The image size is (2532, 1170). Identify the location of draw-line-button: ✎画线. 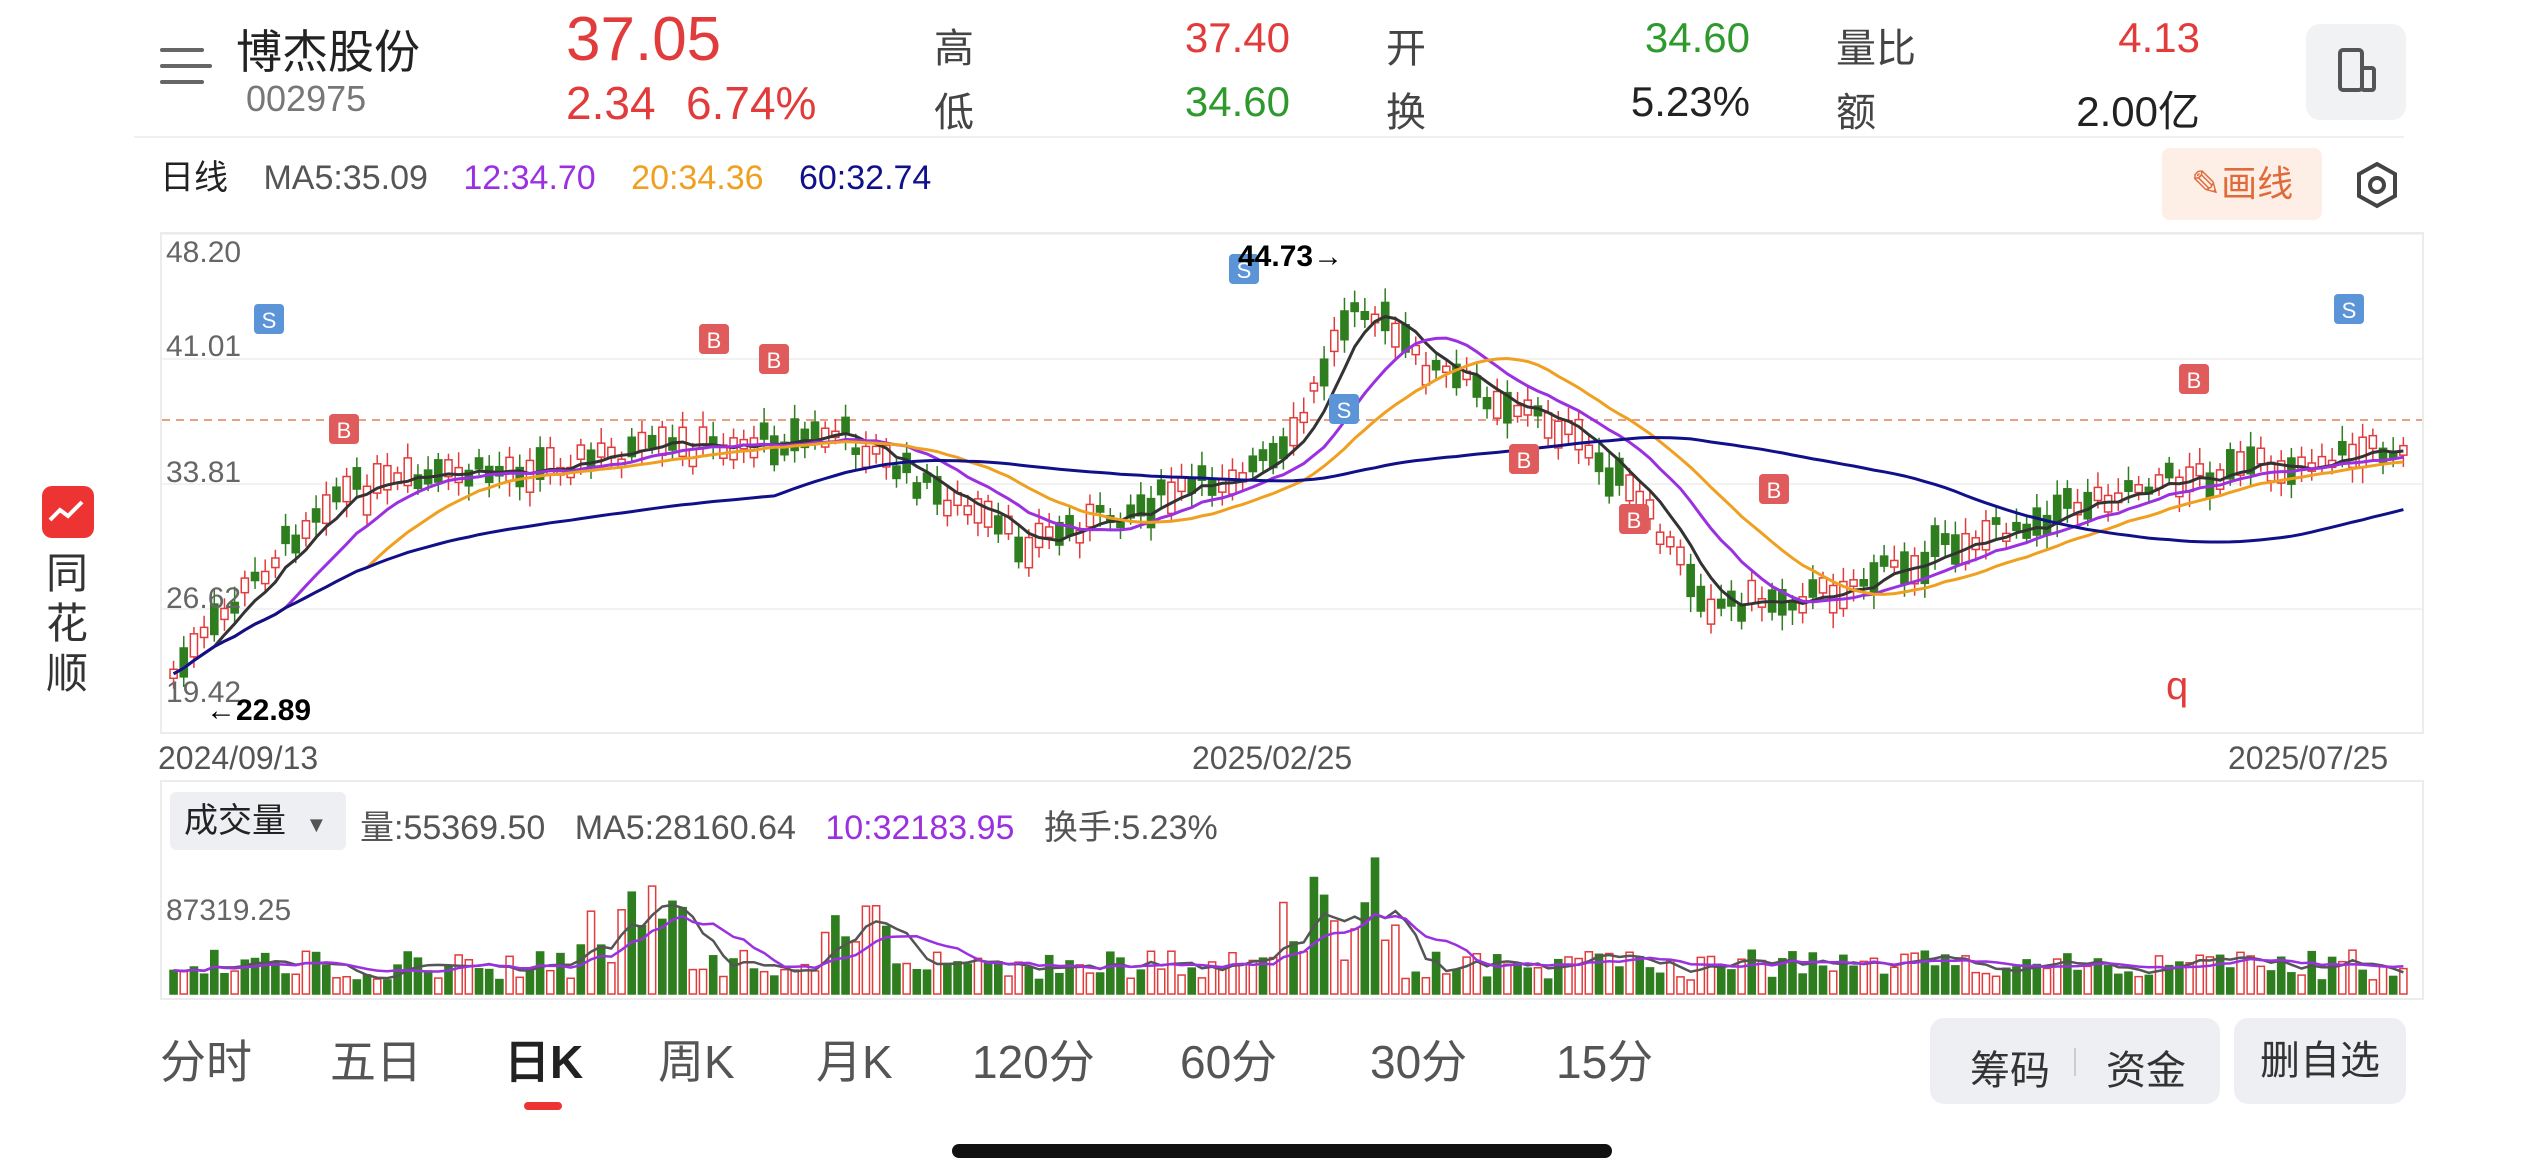
(2242, 184).